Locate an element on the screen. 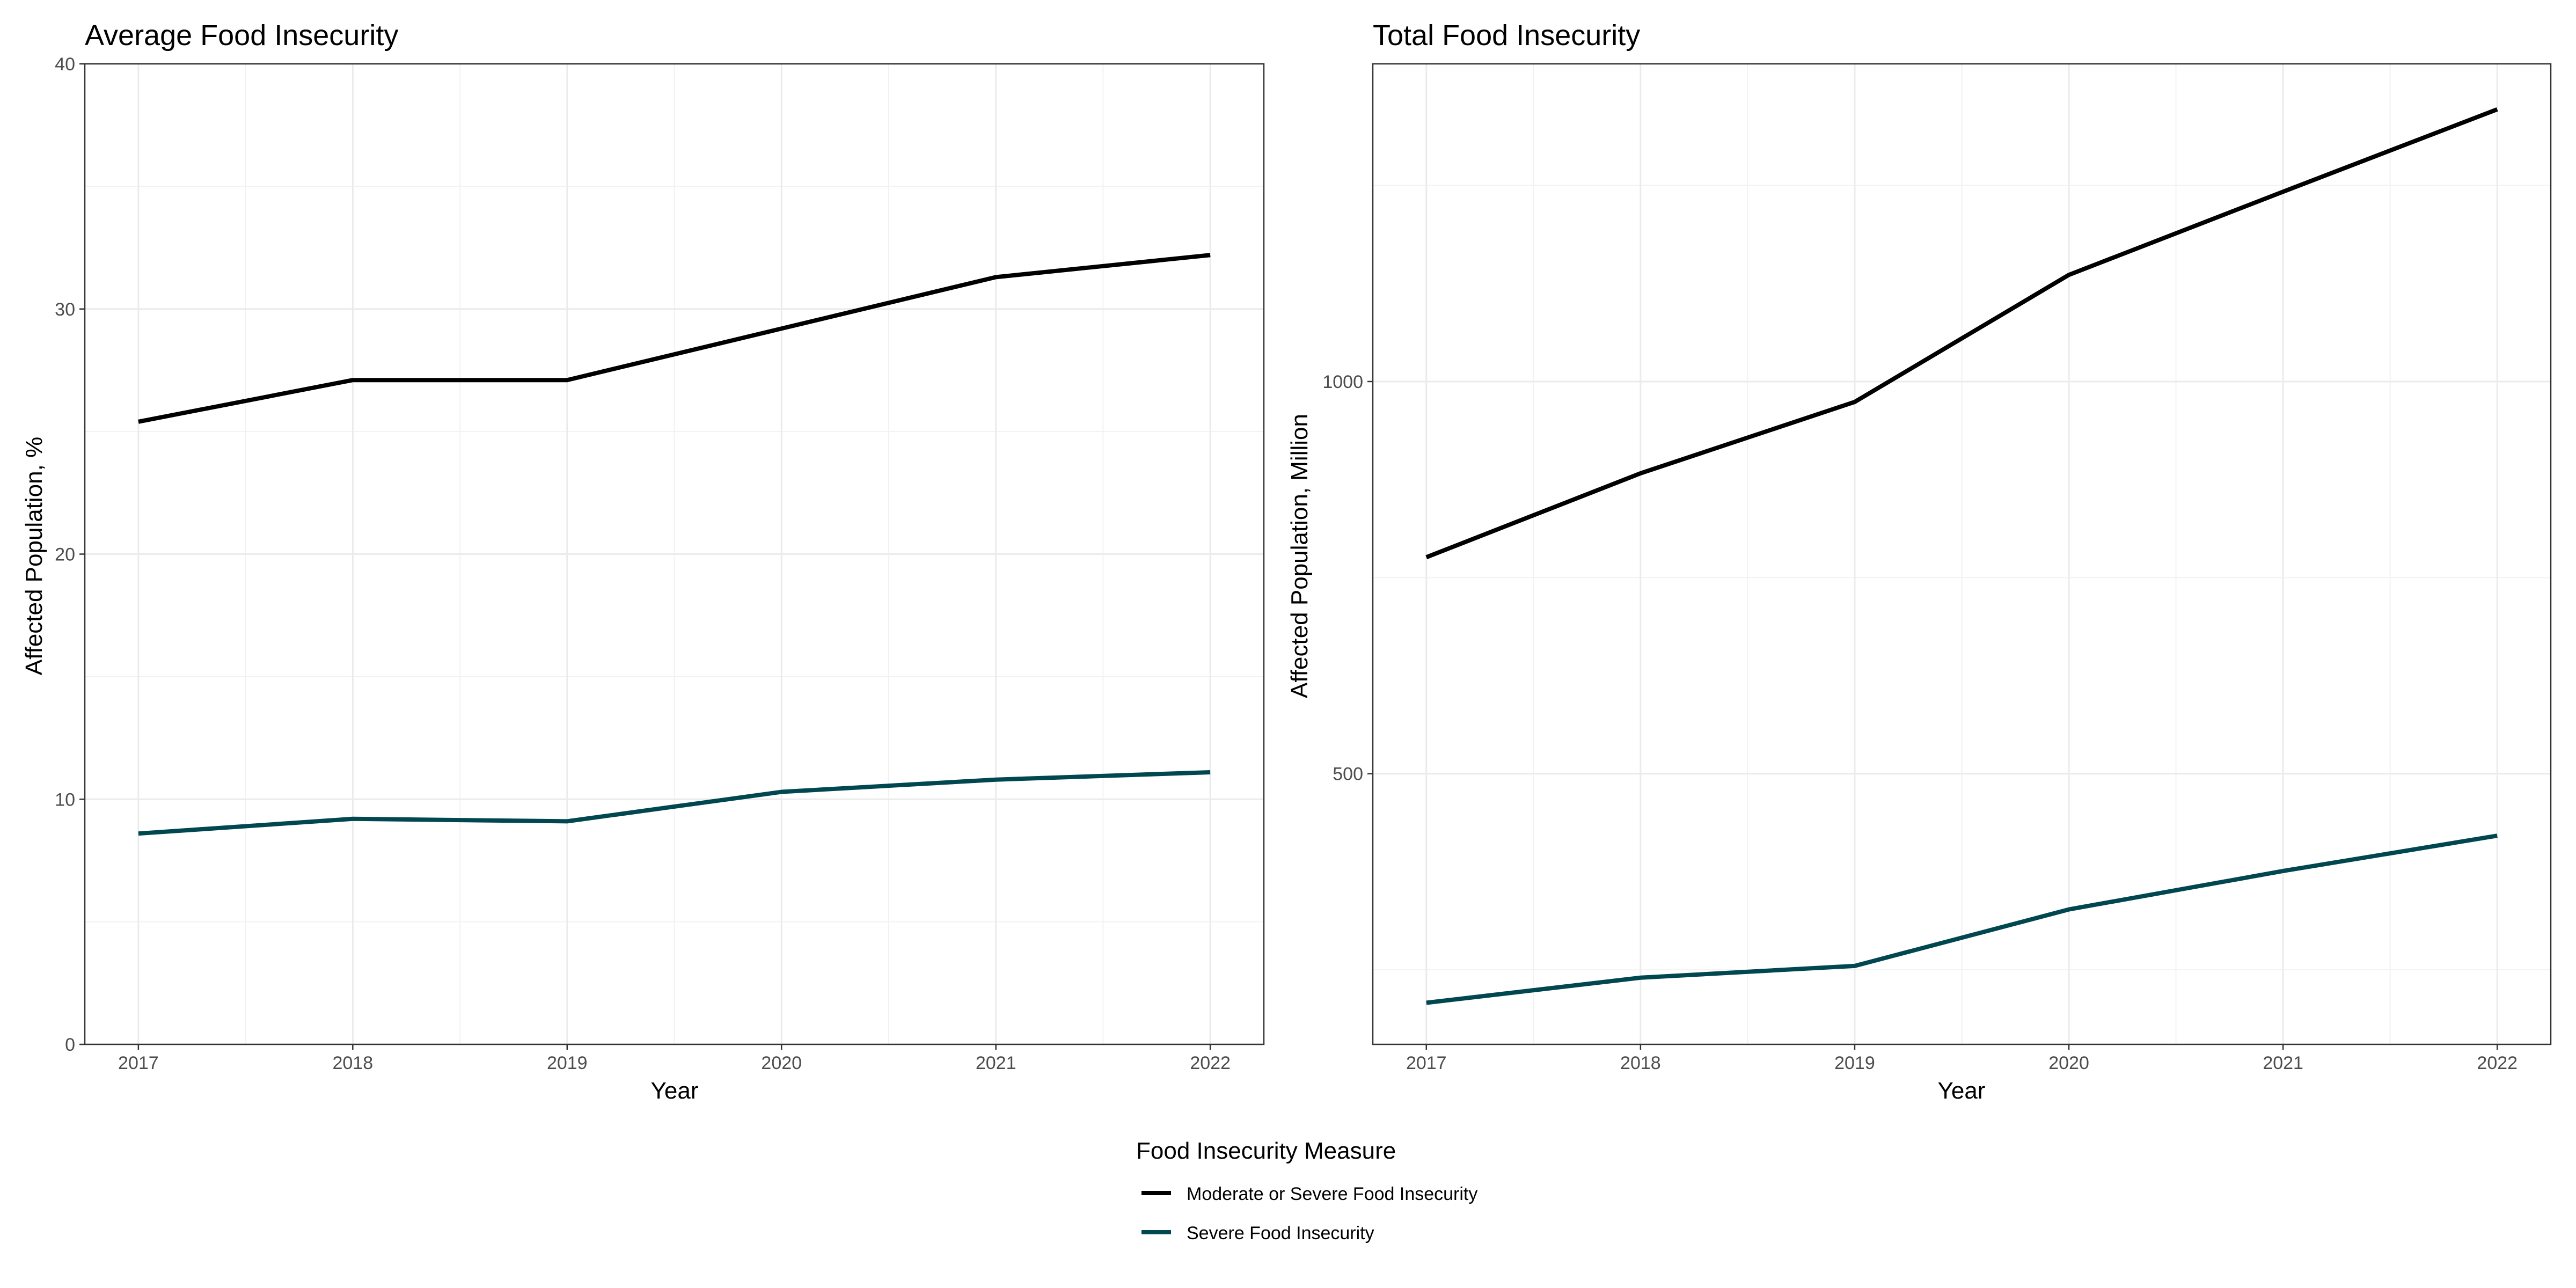 The image size is (2576, 1288). y-axis-title: Affected Population, % is located at coordinates (34, 556).